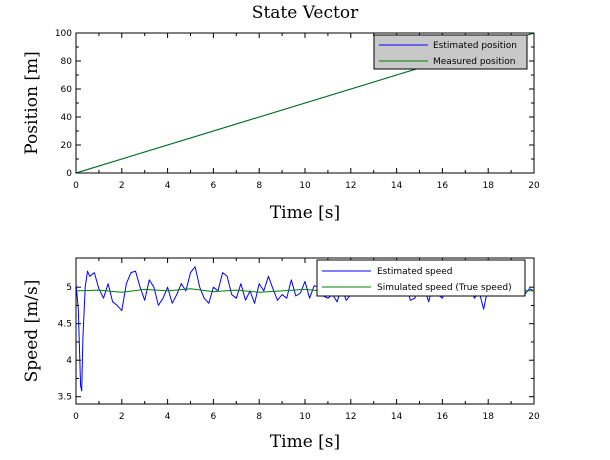 The image size is (610, 460). I want to click on y-tick-label: 4.5, so click(65, 325).